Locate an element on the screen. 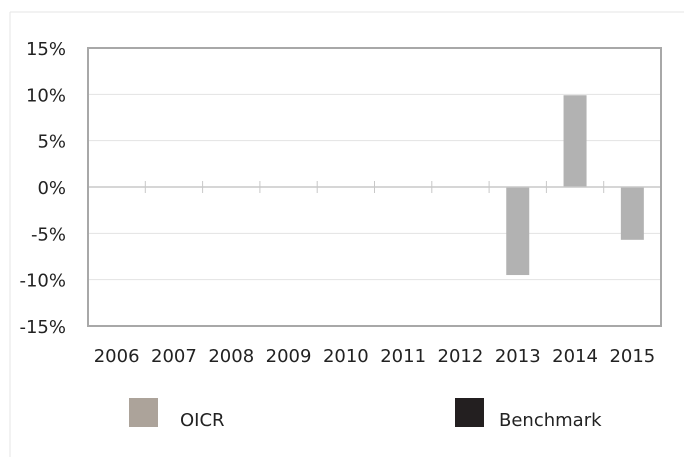 This screenshot has width=684, height=457. x-tick-label: 2008 is located at coordinates (231, 356).